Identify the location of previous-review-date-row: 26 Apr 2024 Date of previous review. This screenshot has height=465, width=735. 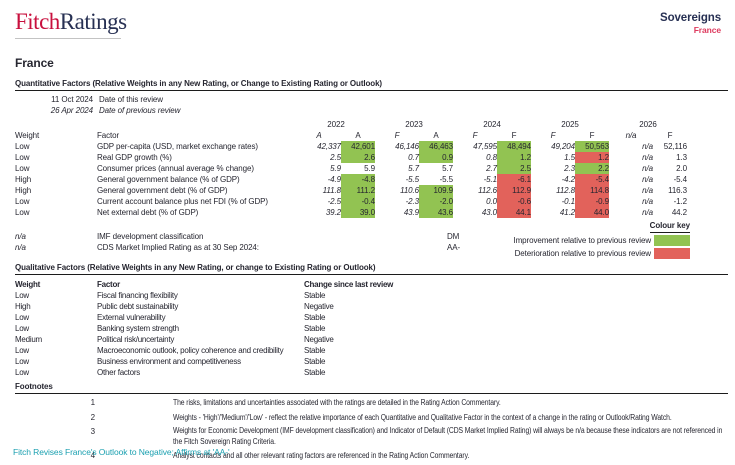
(371, 110).